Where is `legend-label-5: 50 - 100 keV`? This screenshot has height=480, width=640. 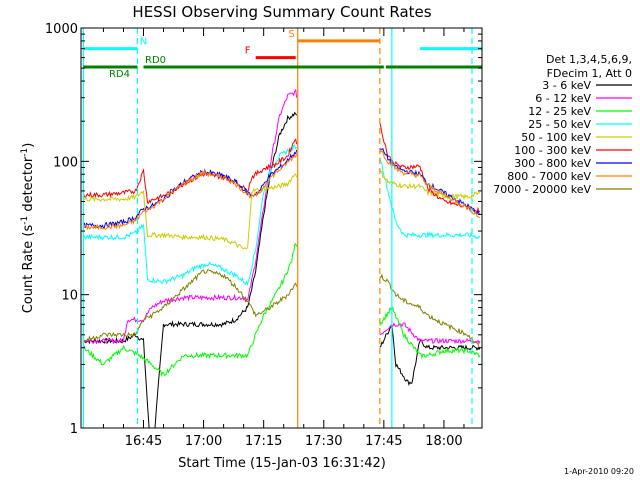
legend-label-5: 50 - 100 keV is located at coordinates (556, 137).